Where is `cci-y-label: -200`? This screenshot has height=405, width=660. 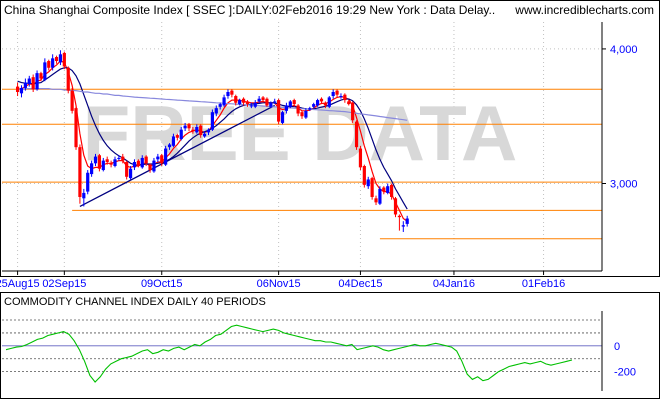
cci-y-label: -200 is located at coordinates (625, 373).